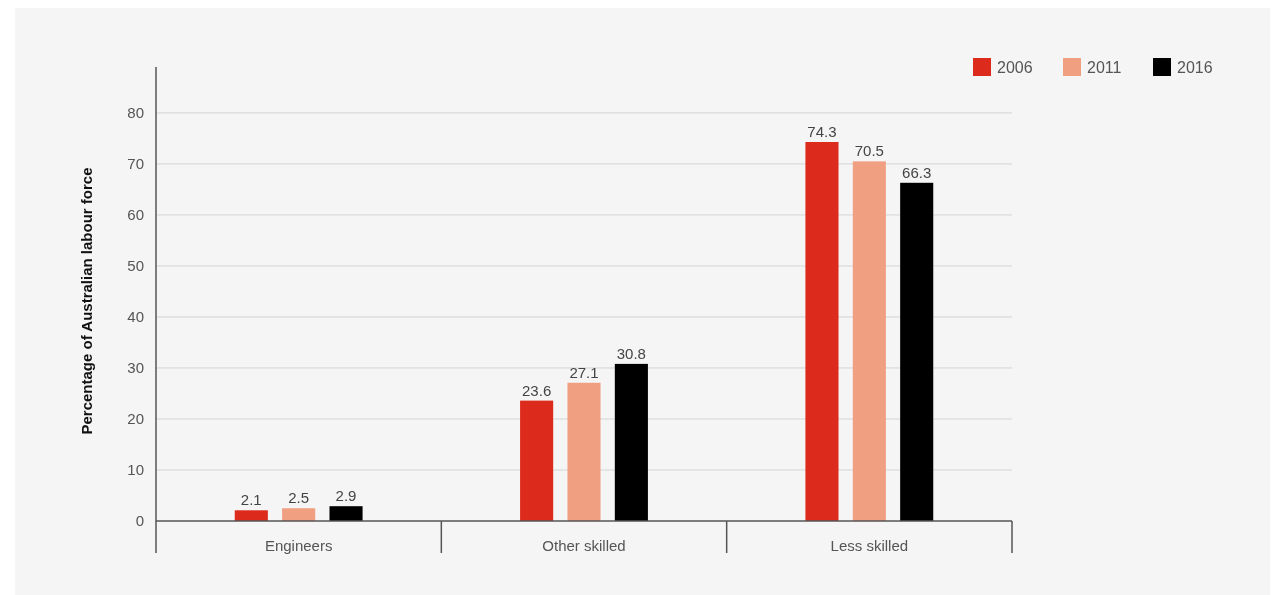  What do you see at coordinates (869, 151) in the screenshot?
I see `data-label: 70.5` at bounding box center [869, 151].